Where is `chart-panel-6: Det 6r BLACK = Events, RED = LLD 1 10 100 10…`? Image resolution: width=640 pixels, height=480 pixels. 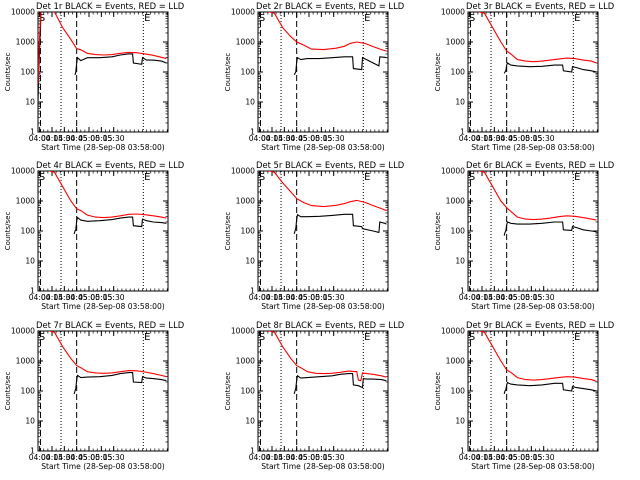 chart-panel-6: Det 6r BLACK = Events, RED = LLD 1 10 100 10… is located at coordinates (524, 235).